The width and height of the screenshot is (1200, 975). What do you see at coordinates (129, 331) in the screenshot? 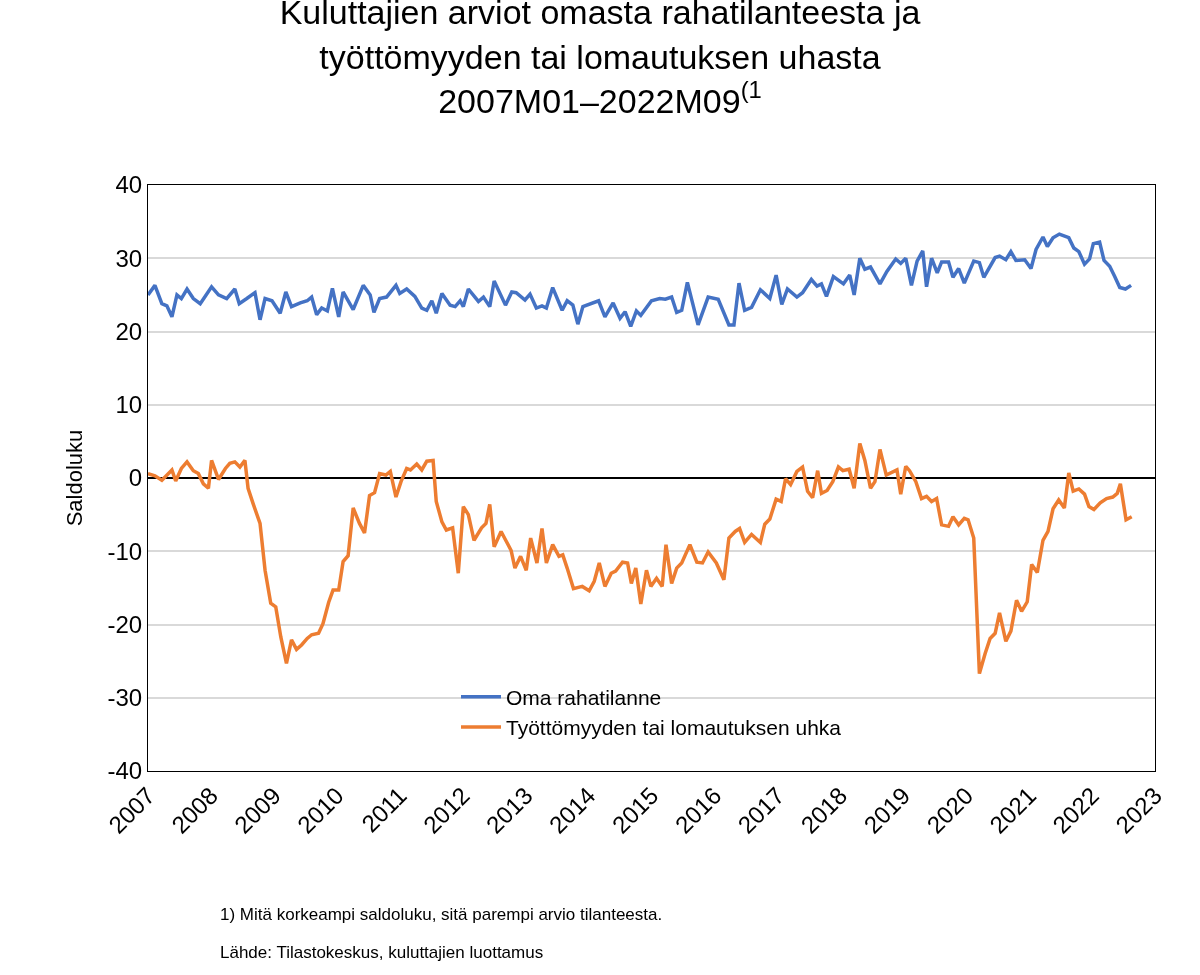
I see `y-tick-label: 20` at bounding box center [129, 331].